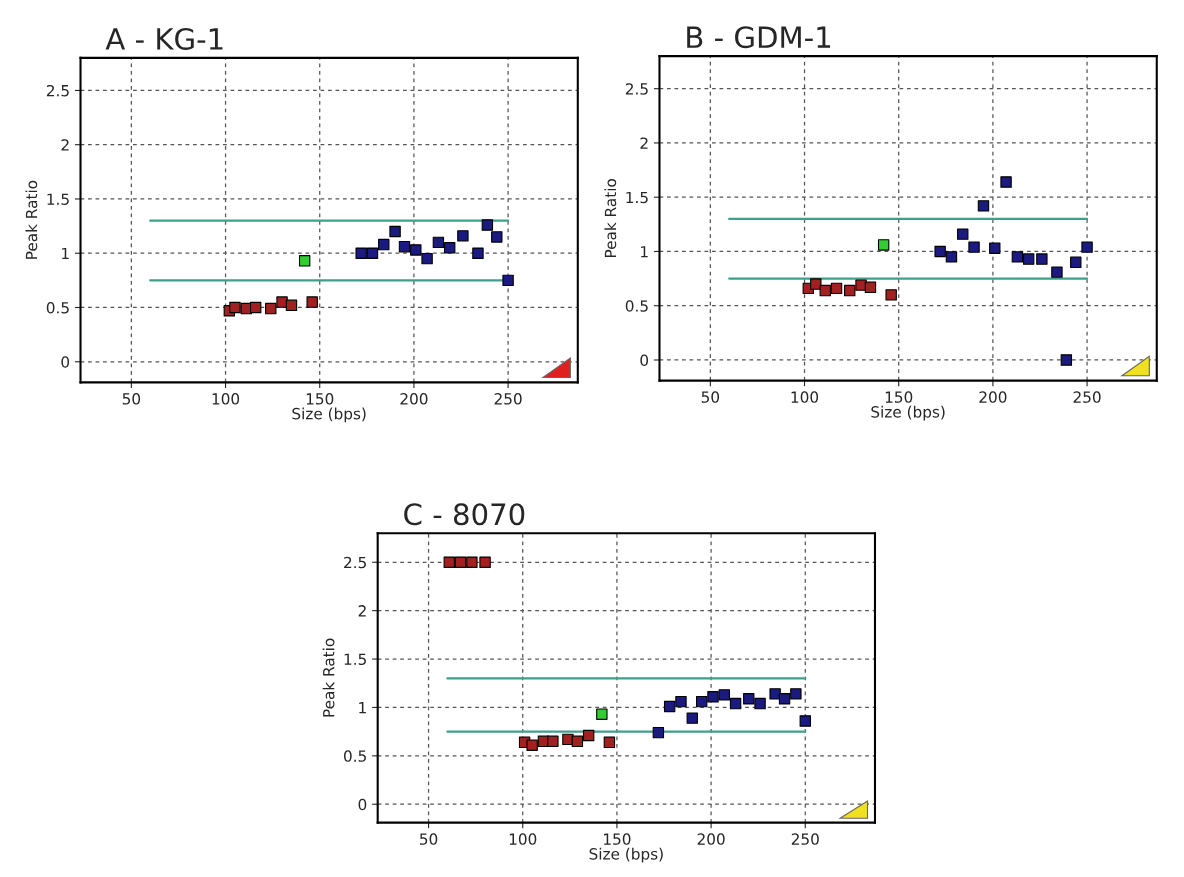 The width and height of the screenshot is (1184, 877). What do you see at coordinates (464, 514) in the screenshot?
I see `chart-title: C - 8070` at bounding box center [464, 514].